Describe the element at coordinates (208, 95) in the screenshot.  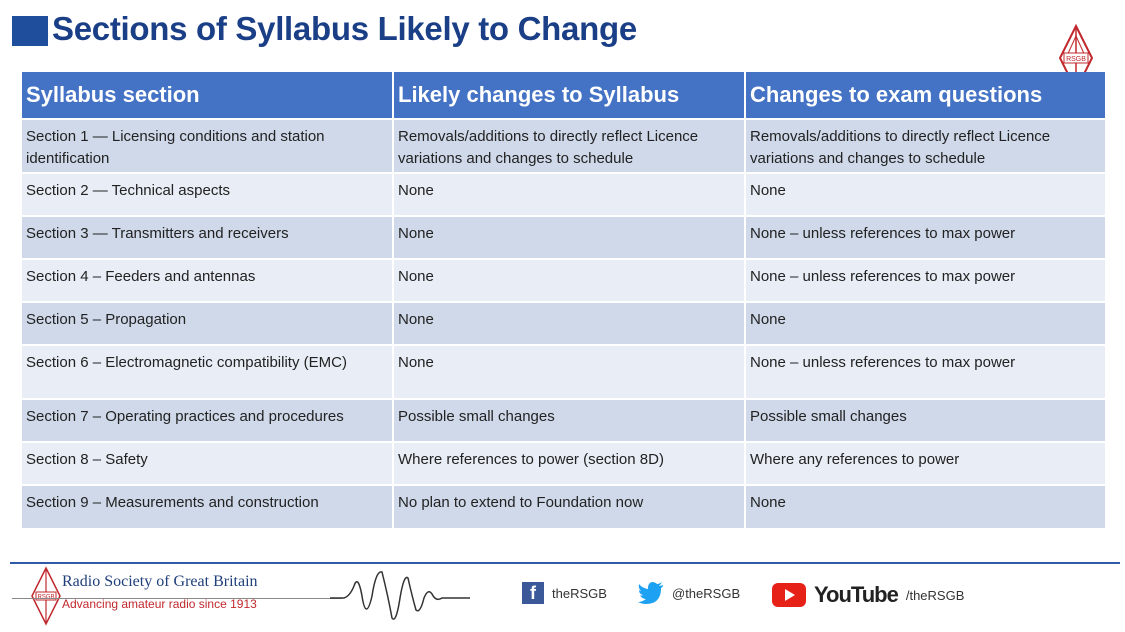
I see `header-syllabus-section: Syllabus section` at that location.